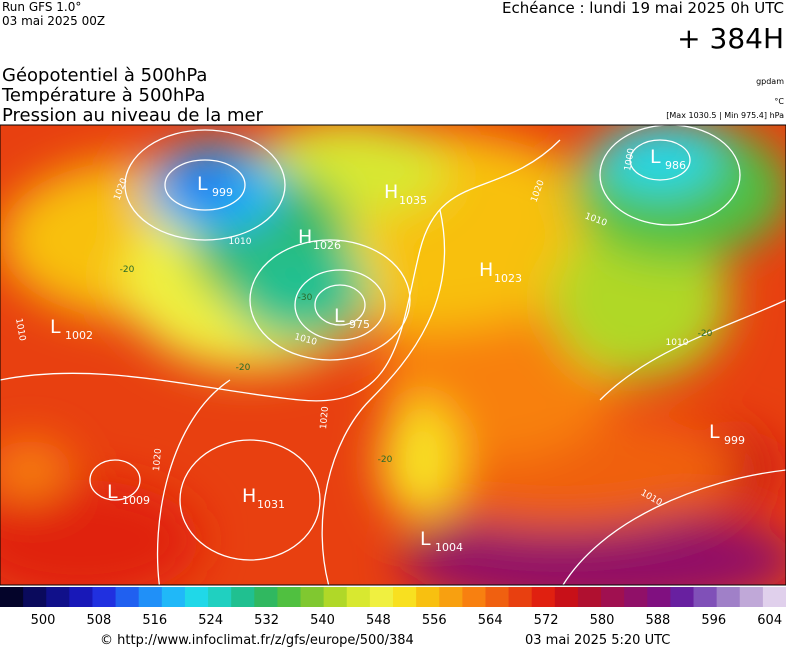 This screenshot has width=786, height=648. I want to click on center-value: 1031, so click(271, 504).